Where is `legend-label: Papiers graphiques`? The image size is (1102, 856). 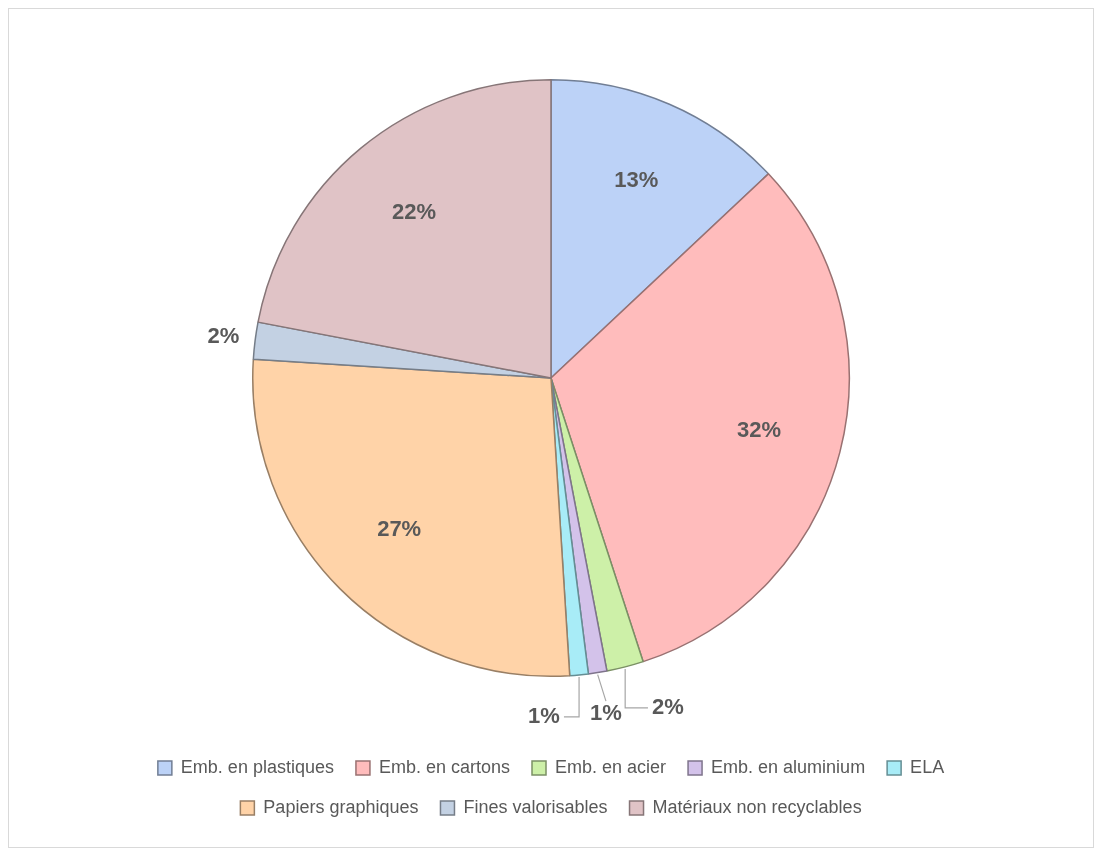
legend-label: Papiers graphiques is located at coordinates (341, 806).